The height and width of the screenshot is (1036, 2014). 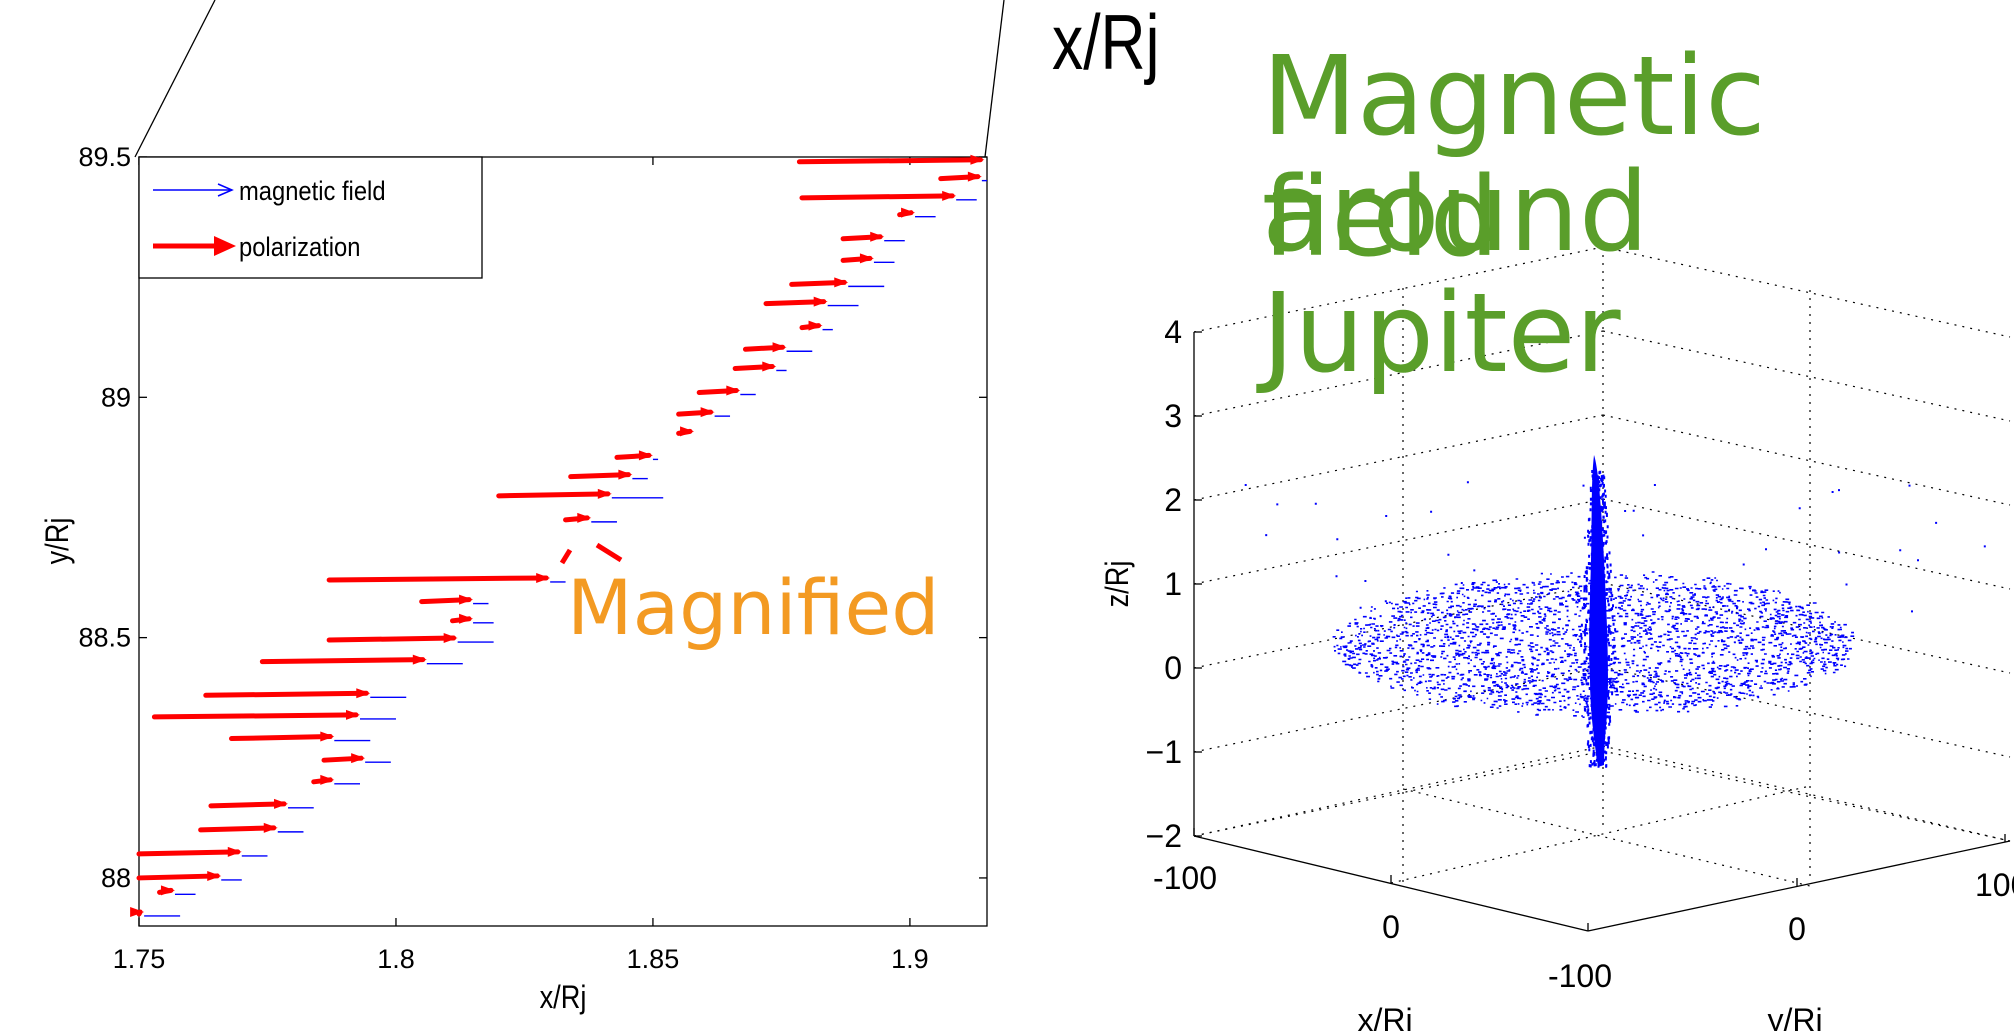 I want to click on scatter3d-points, so click(x=1615, y=599).